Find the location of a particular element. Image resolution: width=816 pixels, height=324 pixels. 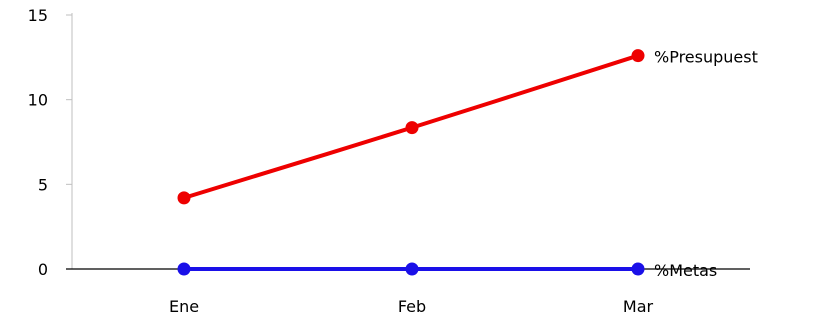

y-tick-label: 10 is located at coordinates (38, 100).